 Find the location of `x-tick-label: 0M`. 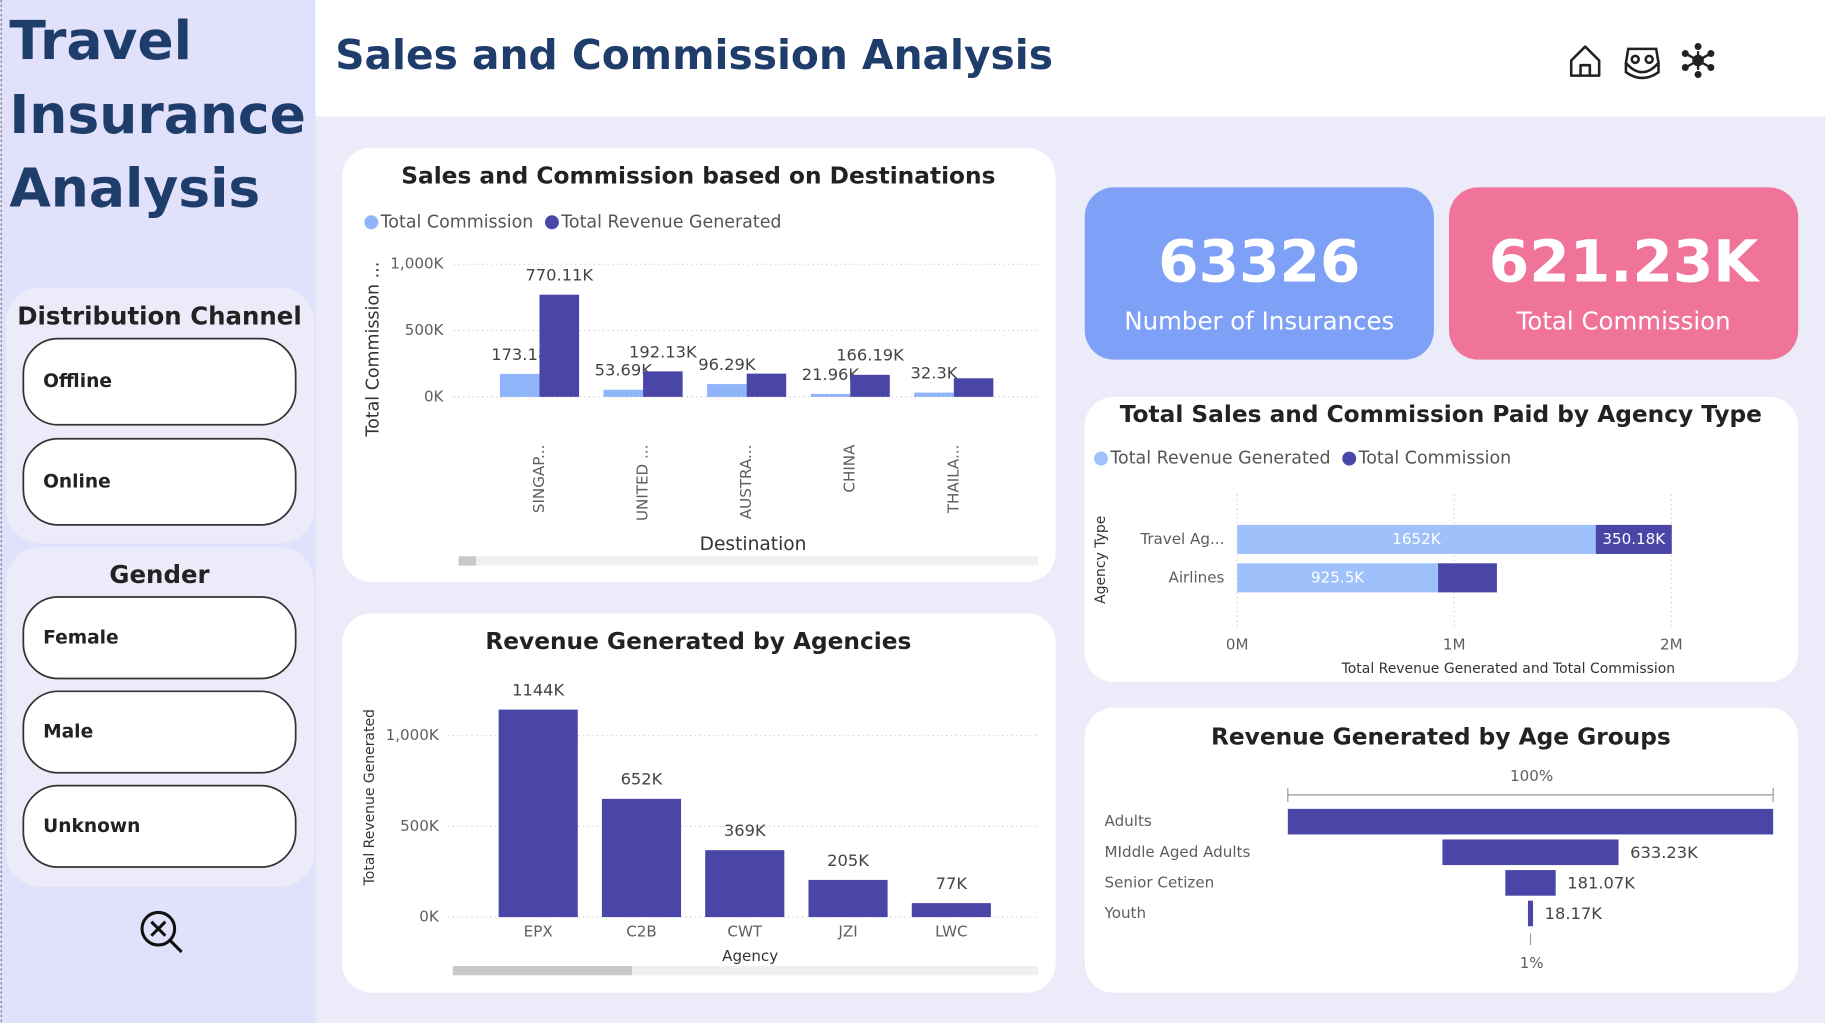

x-tick-label: 0M is located at coordinates (1237, 644).